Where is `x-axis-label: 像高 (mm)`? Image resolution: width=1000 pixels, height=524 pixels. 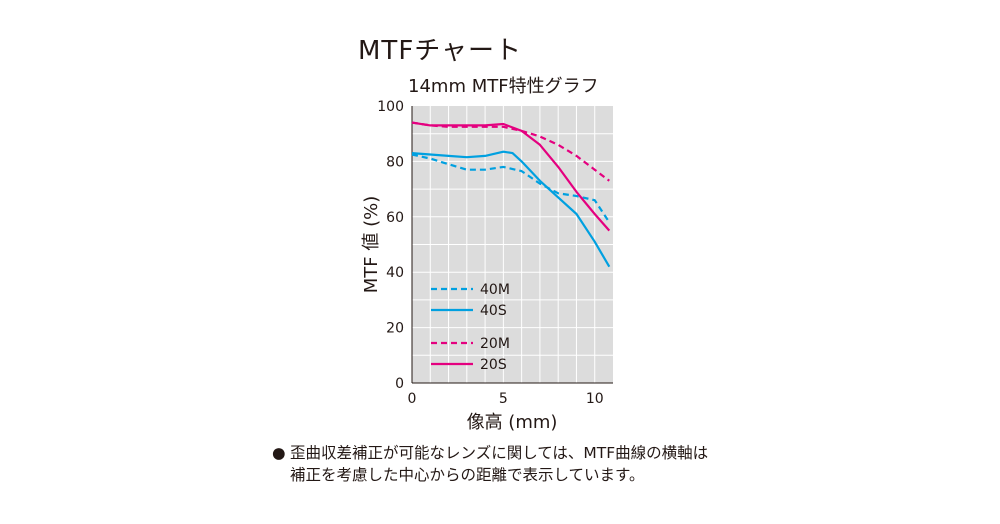 x-axis-label: 像高 (mm) is located at coordinates (512, 422).